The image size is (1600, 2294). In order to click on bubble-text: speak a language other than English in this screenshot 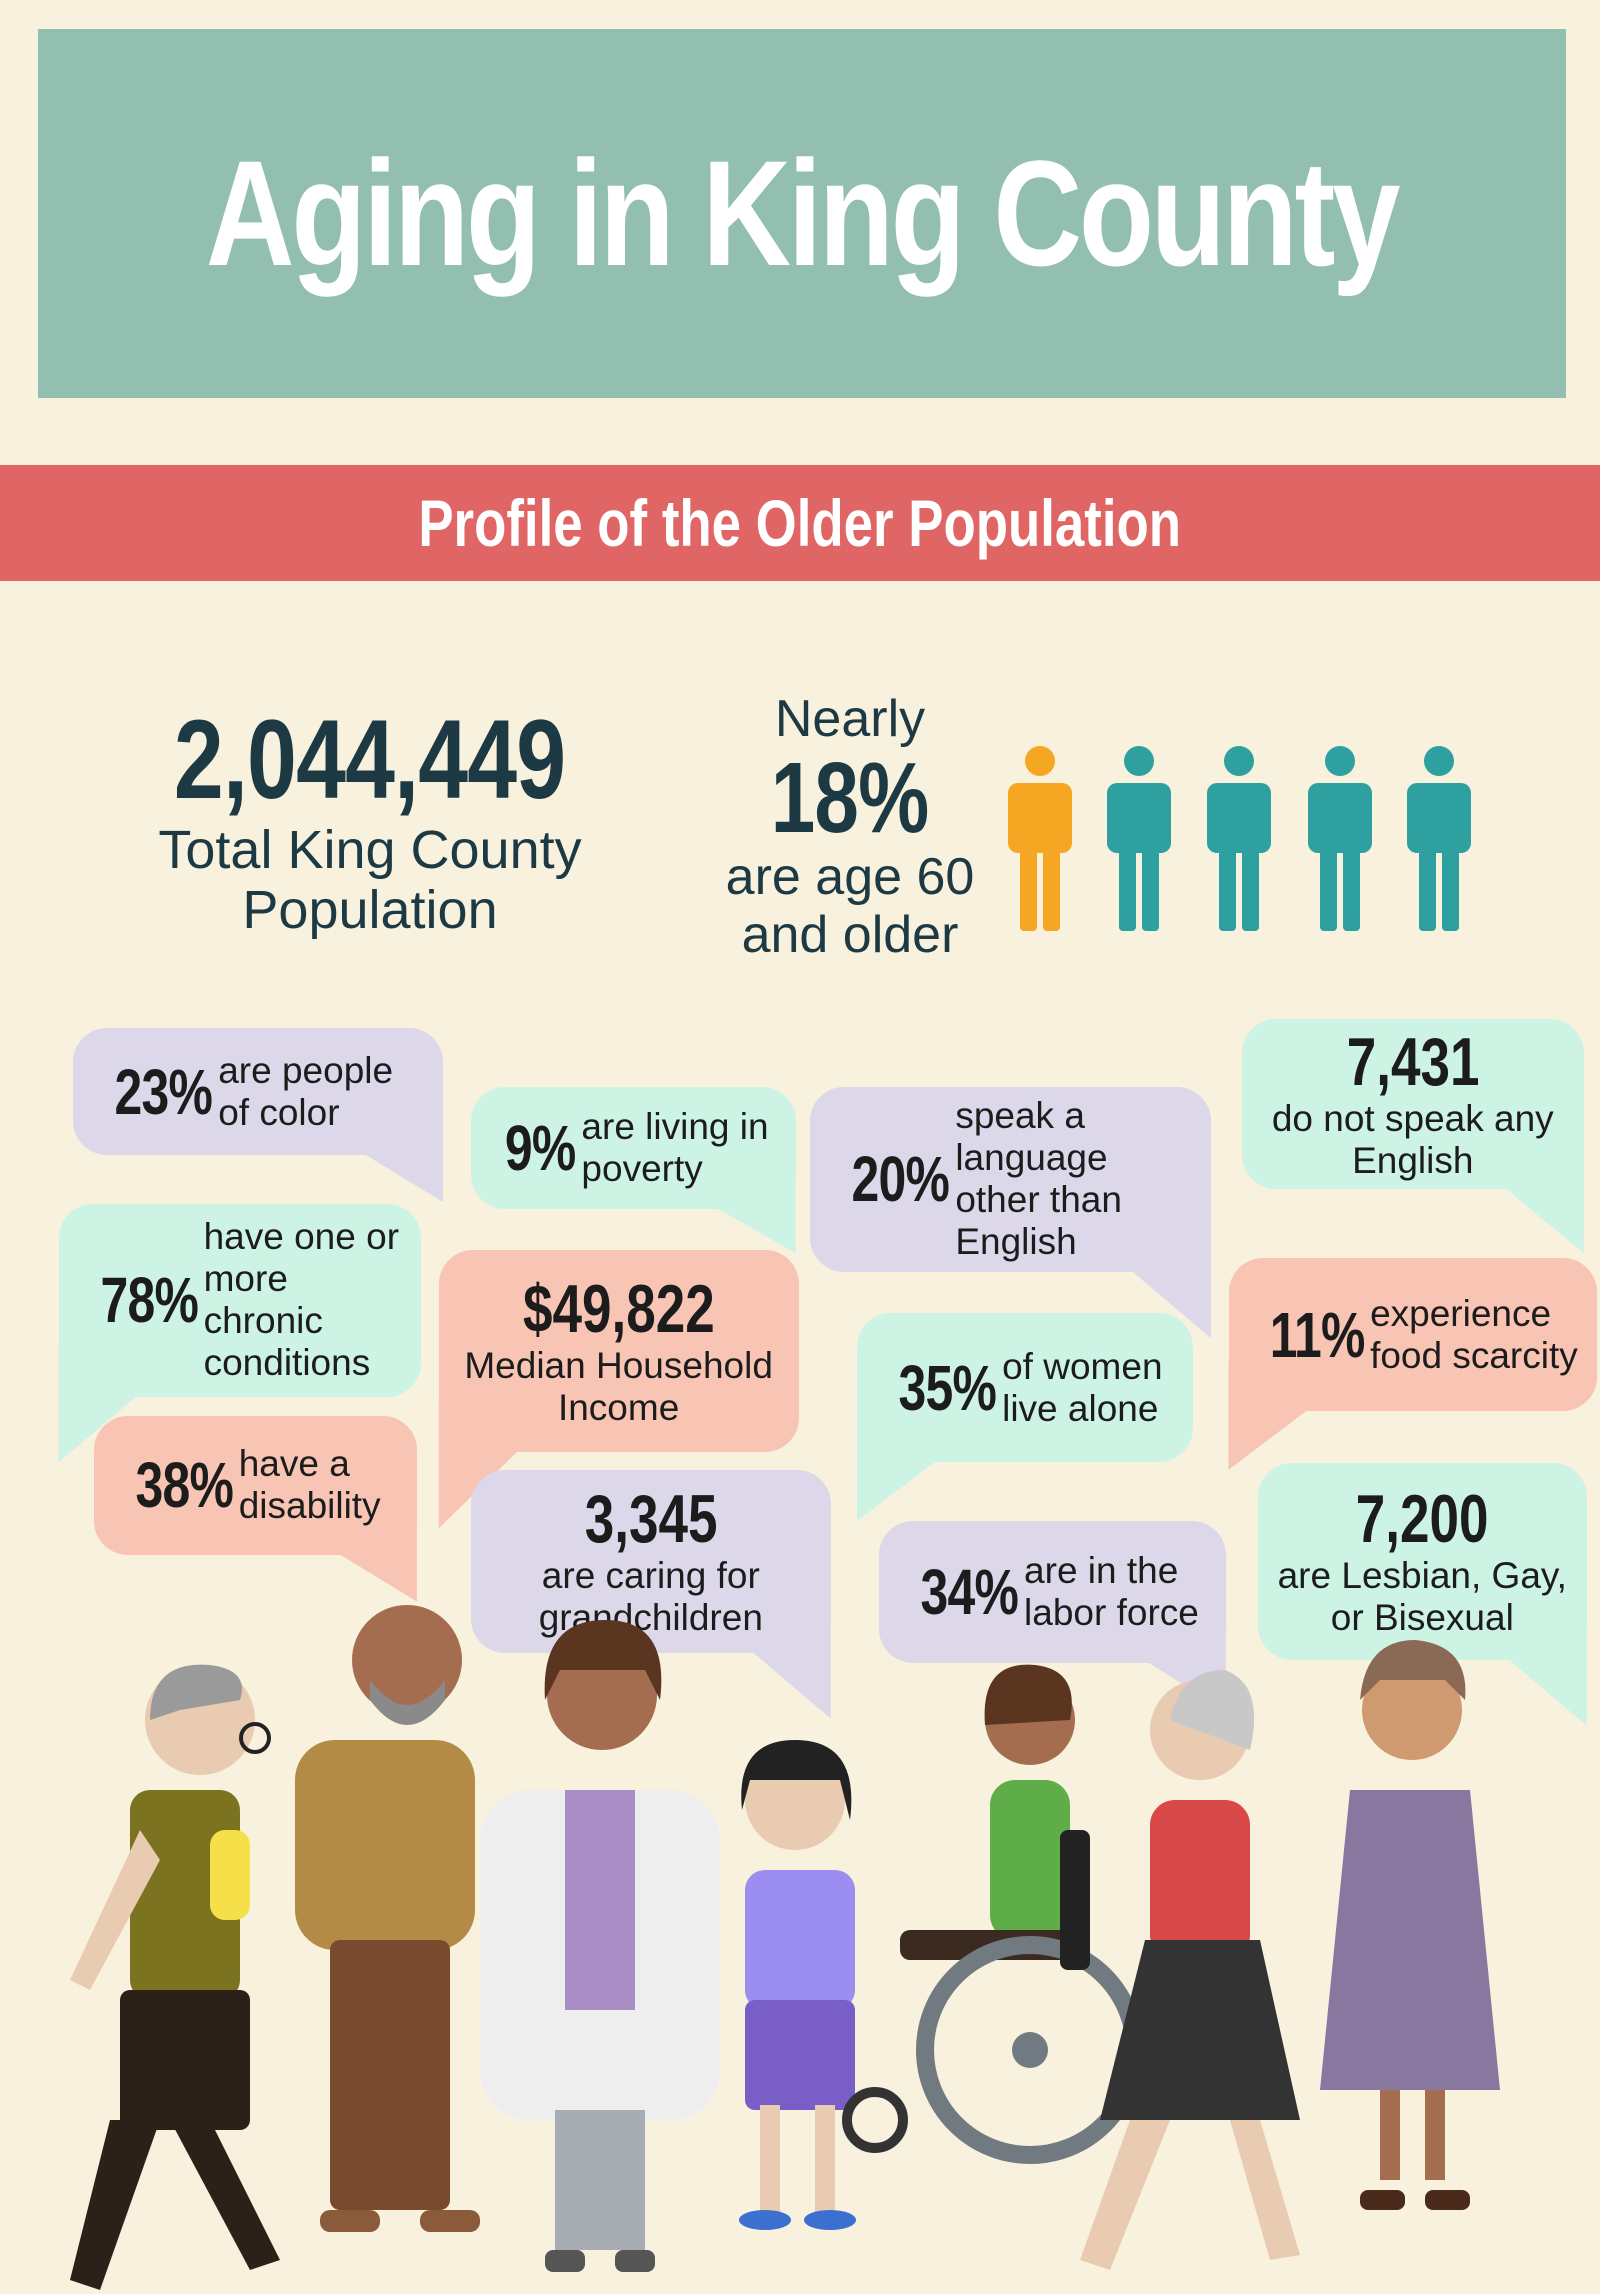, I will do `click(1038, 1179)`.